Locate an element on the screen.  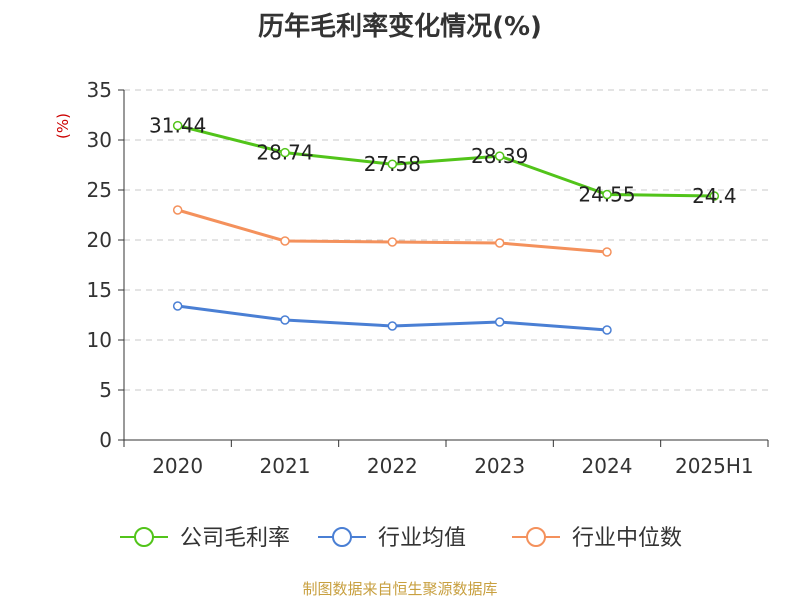
legend-label: 公司毛利率 is located at coordinates (235, 538).